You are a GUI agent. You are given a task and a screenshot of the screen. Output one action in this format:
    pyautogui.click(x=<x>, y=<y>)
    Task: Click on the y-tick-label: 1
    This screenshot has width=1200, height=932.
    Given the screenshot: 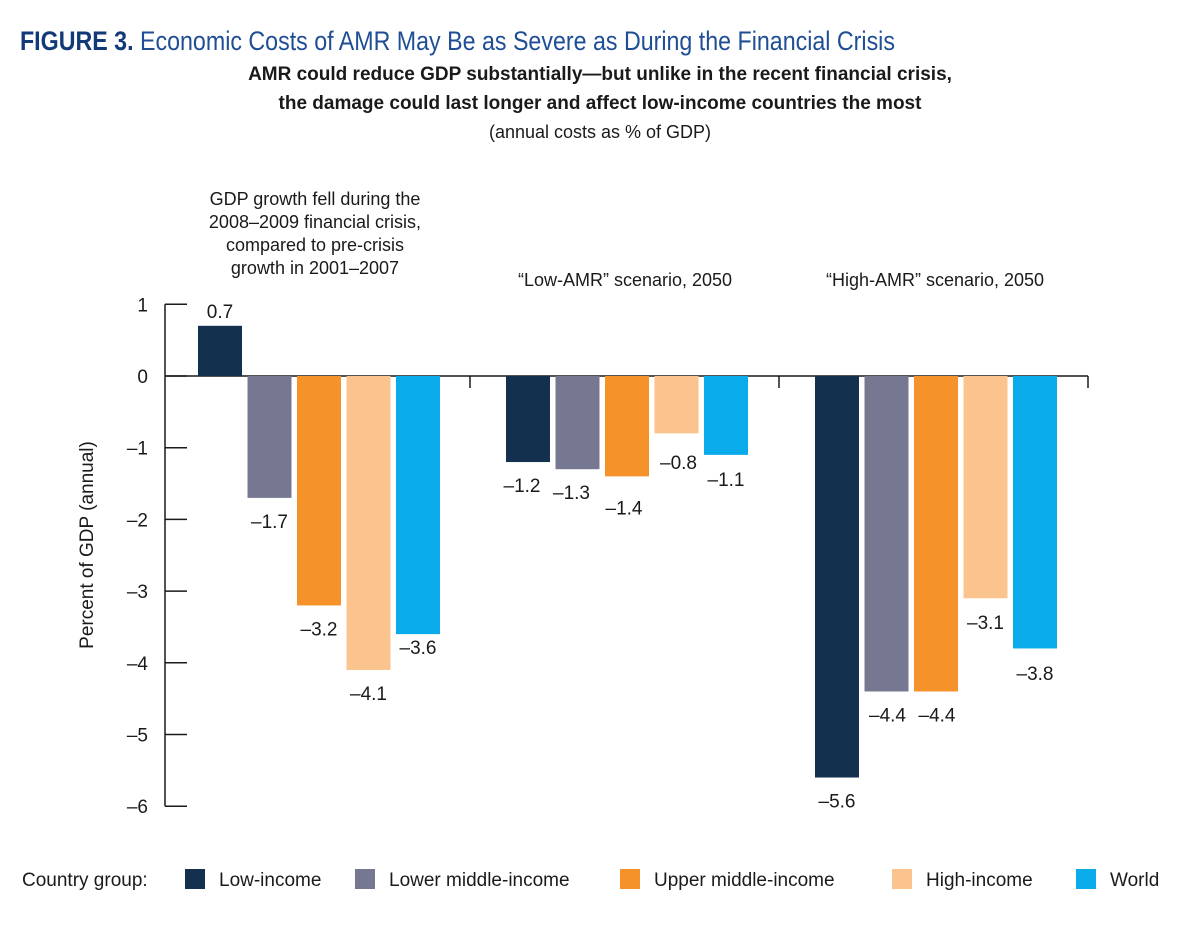 What is the action you would take?
    pyautogui.click(x=142, y=305)
    